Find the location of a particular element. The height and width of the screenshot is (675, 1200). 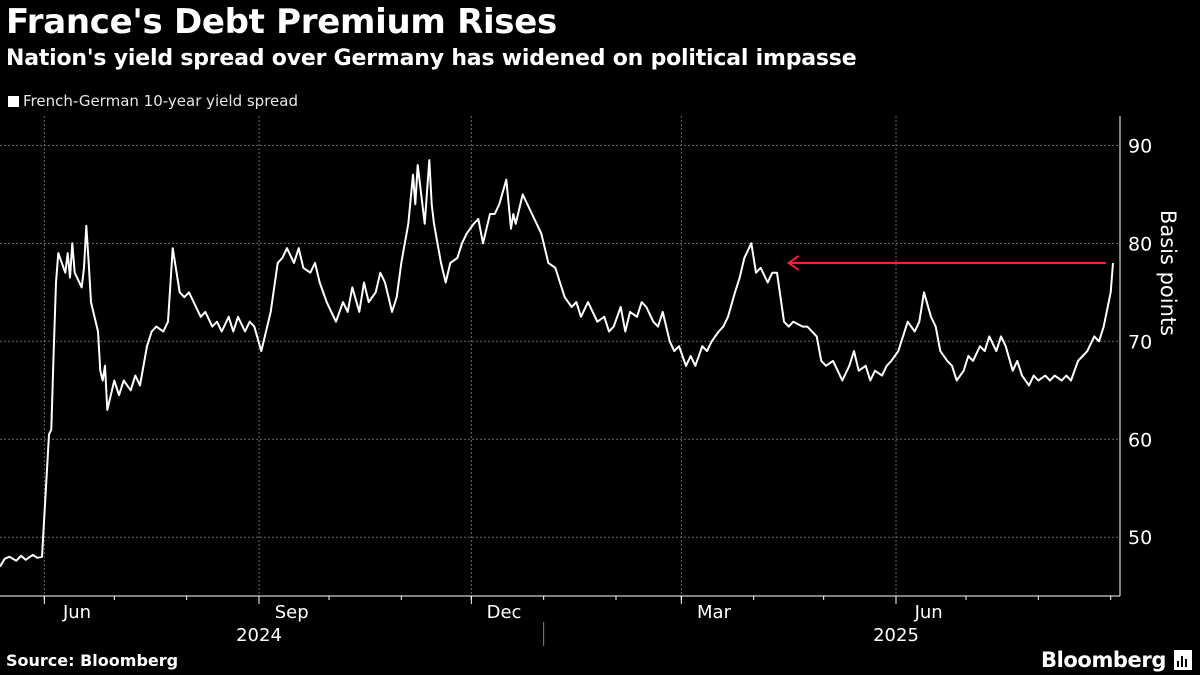

source-note: Source: Bloomberg is located at coordinates (92, 660).